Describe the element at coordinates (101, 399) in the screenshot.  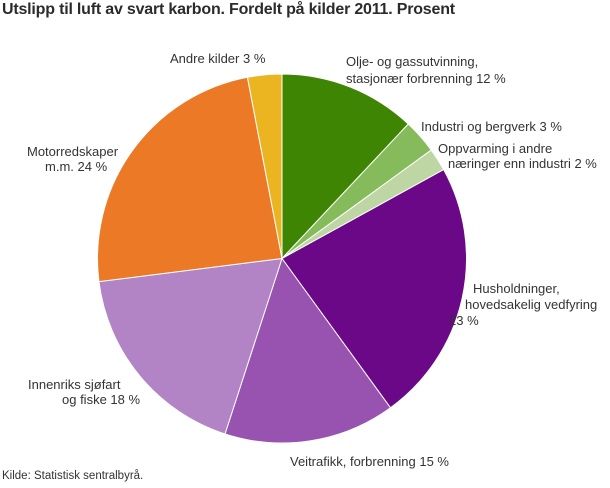
I see `label-innenriks-line2: og fiske 18 %` at that location.